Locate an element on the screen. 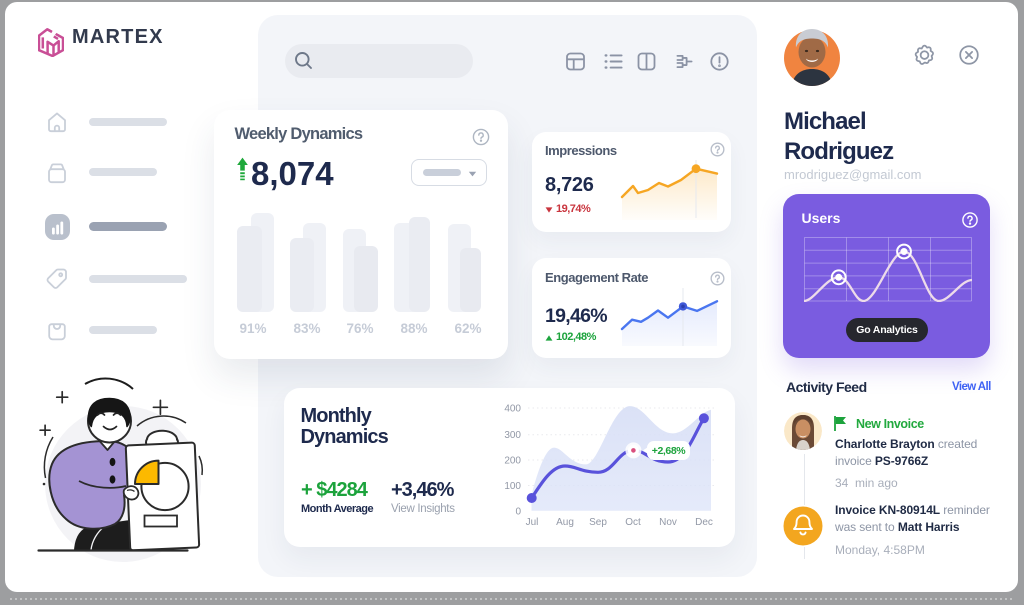 The width and height of the screenshot is (1024, 605). svg-text: Dec is located at coordinates (704, 522).